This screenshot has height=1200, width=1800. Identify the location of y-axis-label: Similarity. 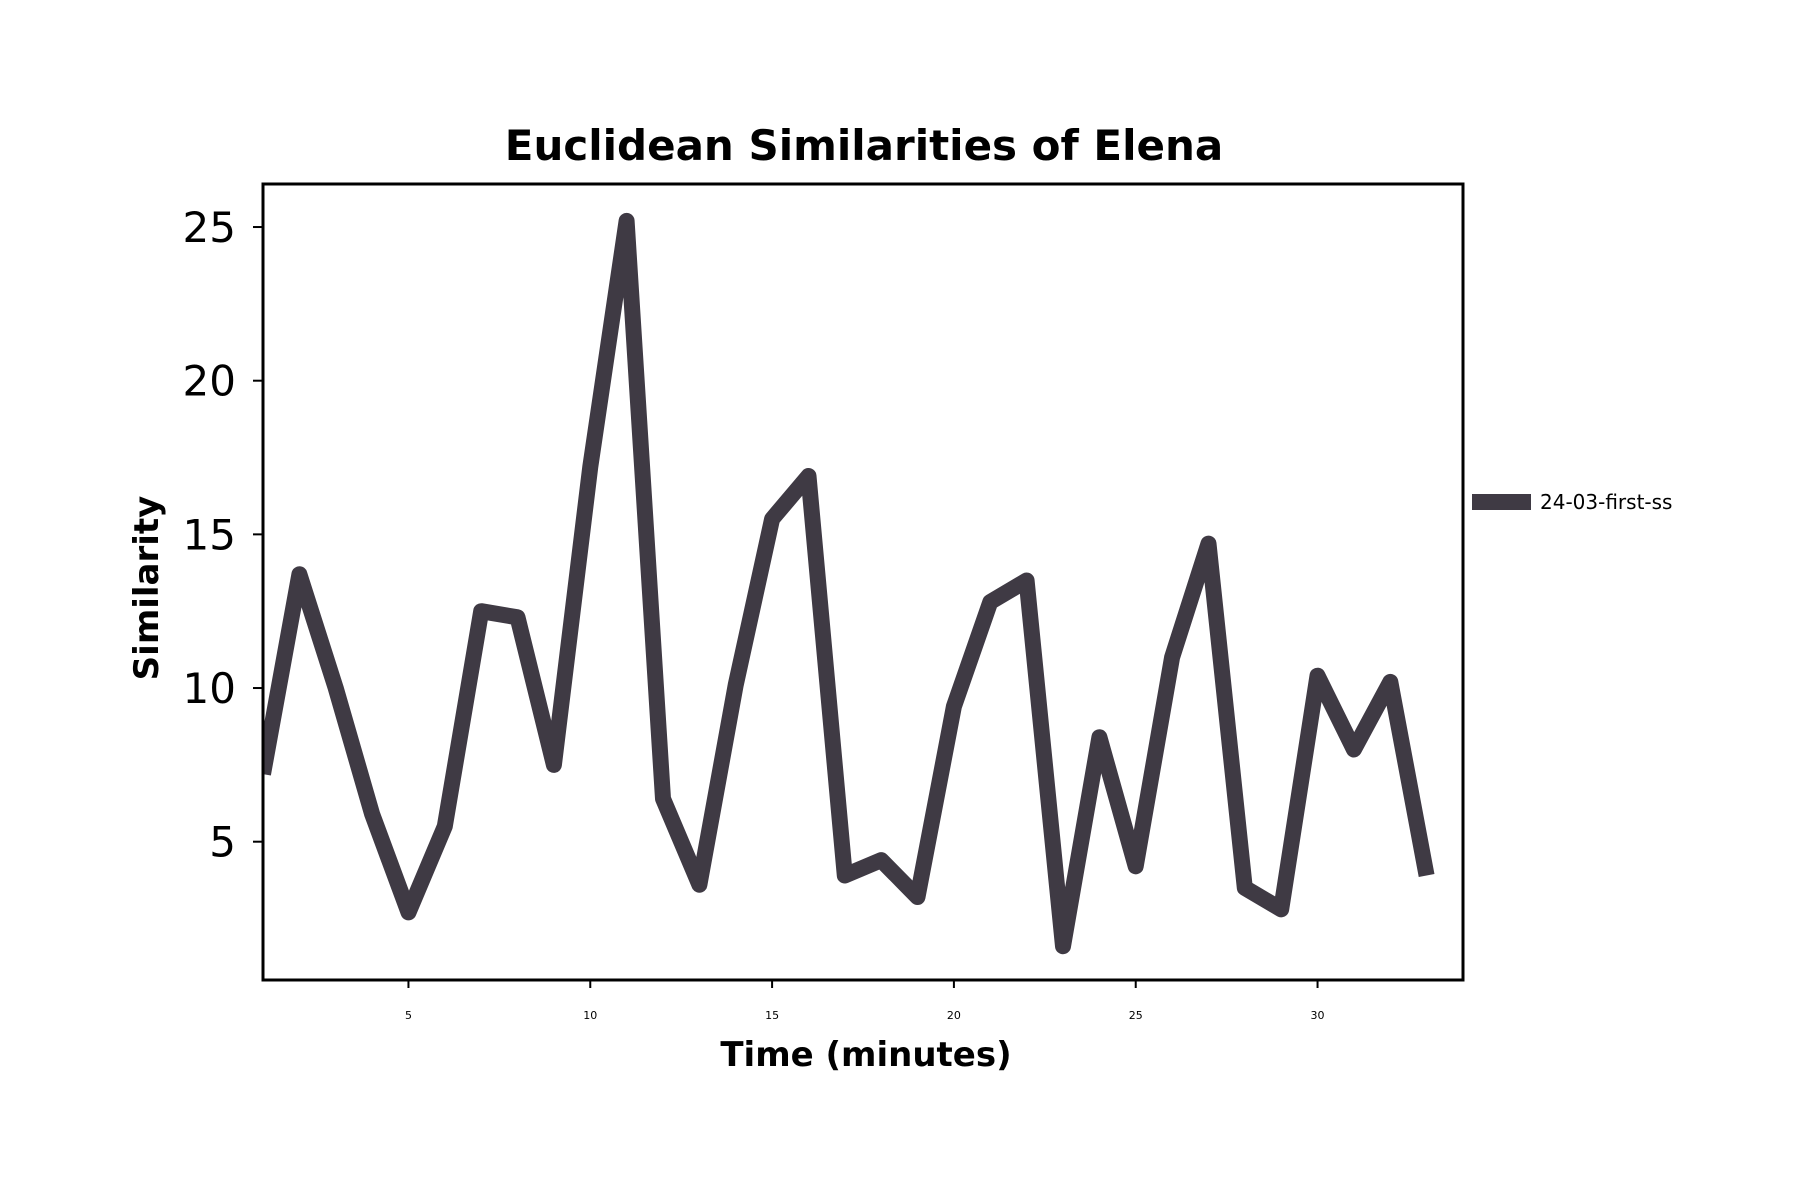
(147, 588).